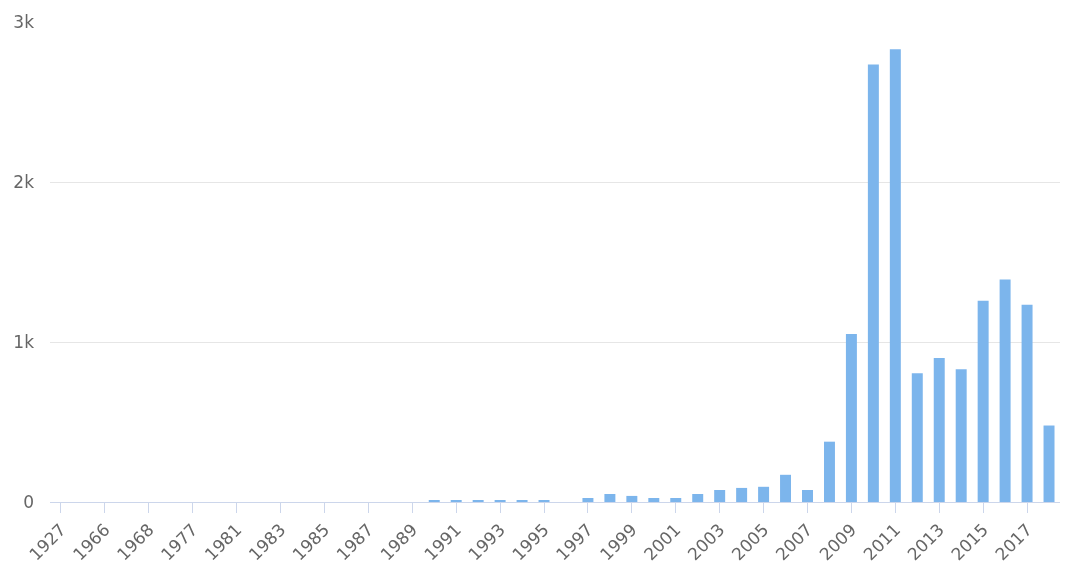  Describe the element at coordinates (28, 501) in the screenshot. I see `y-tick-label: 0` at that location.